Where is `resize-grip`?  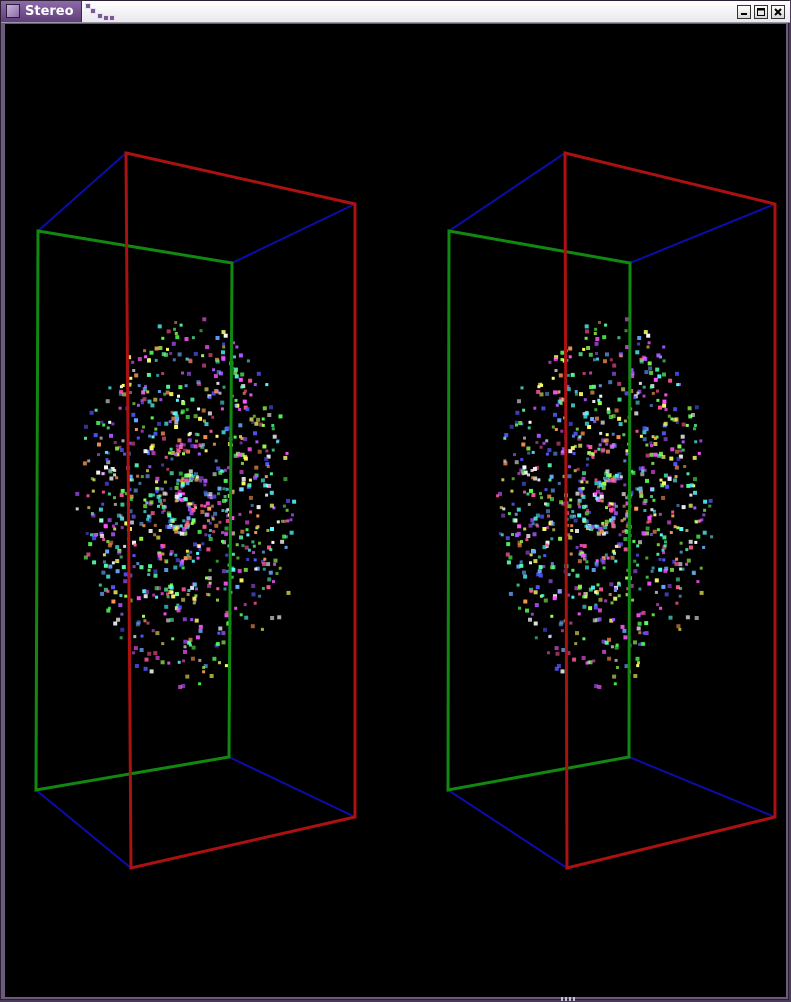
resize-grip is located at coordinates (568, 999).